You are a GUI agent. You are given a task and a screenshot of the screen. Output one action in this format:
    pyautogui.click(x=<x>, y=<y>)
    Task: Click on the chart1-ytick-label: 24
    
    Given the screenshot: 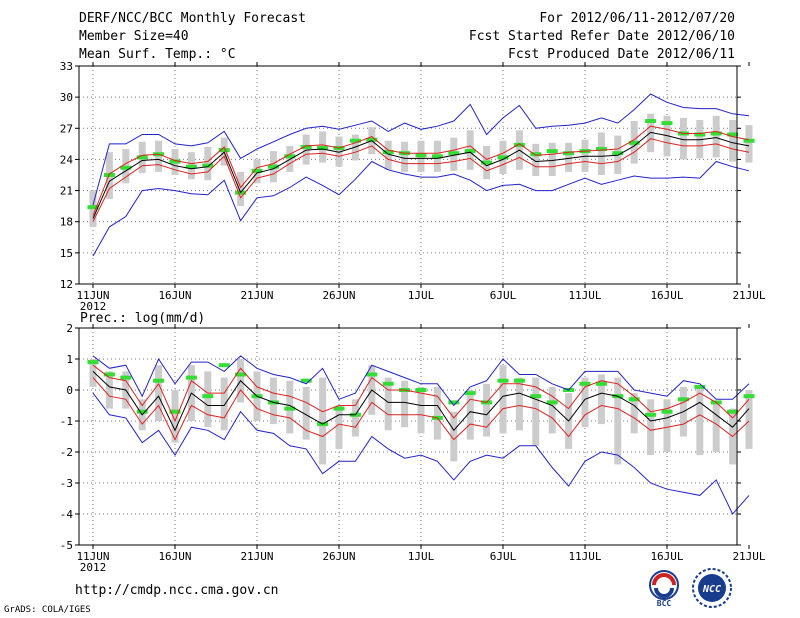 What is the action you would take?
    pyautogui.click(x=67, y=159)
    